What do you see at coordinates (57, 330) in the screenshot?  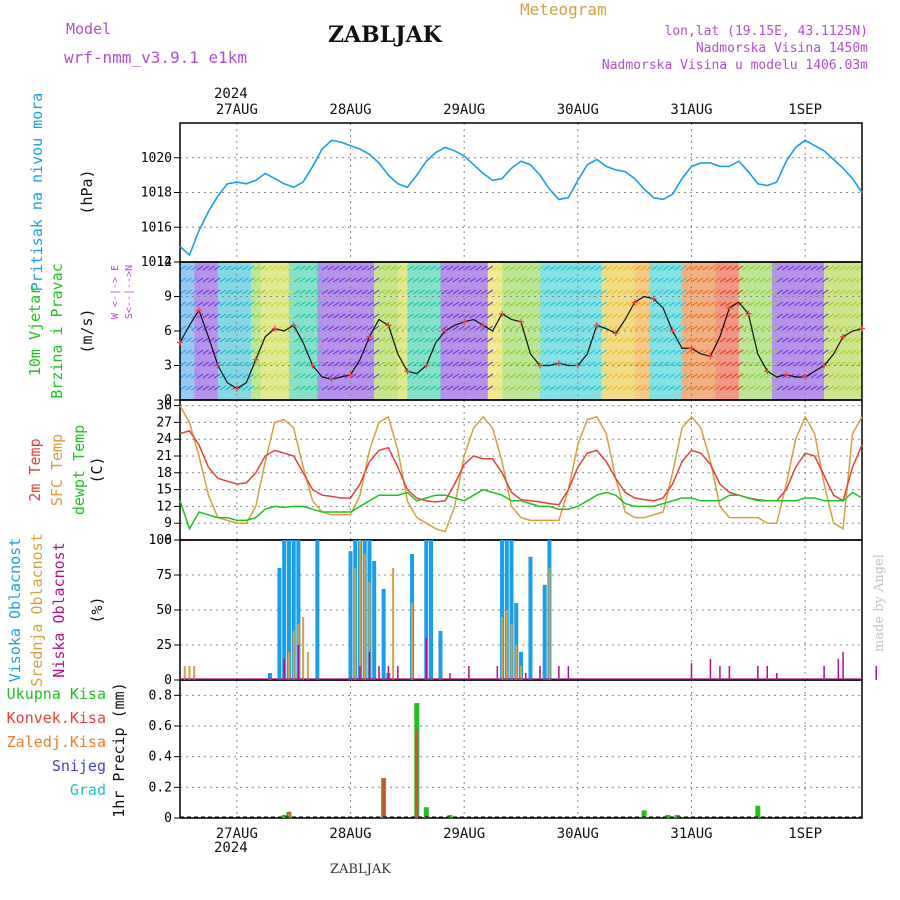 I see `wind-ylabel-2: Brzina i Pravac` at bounding box center [57, 330].